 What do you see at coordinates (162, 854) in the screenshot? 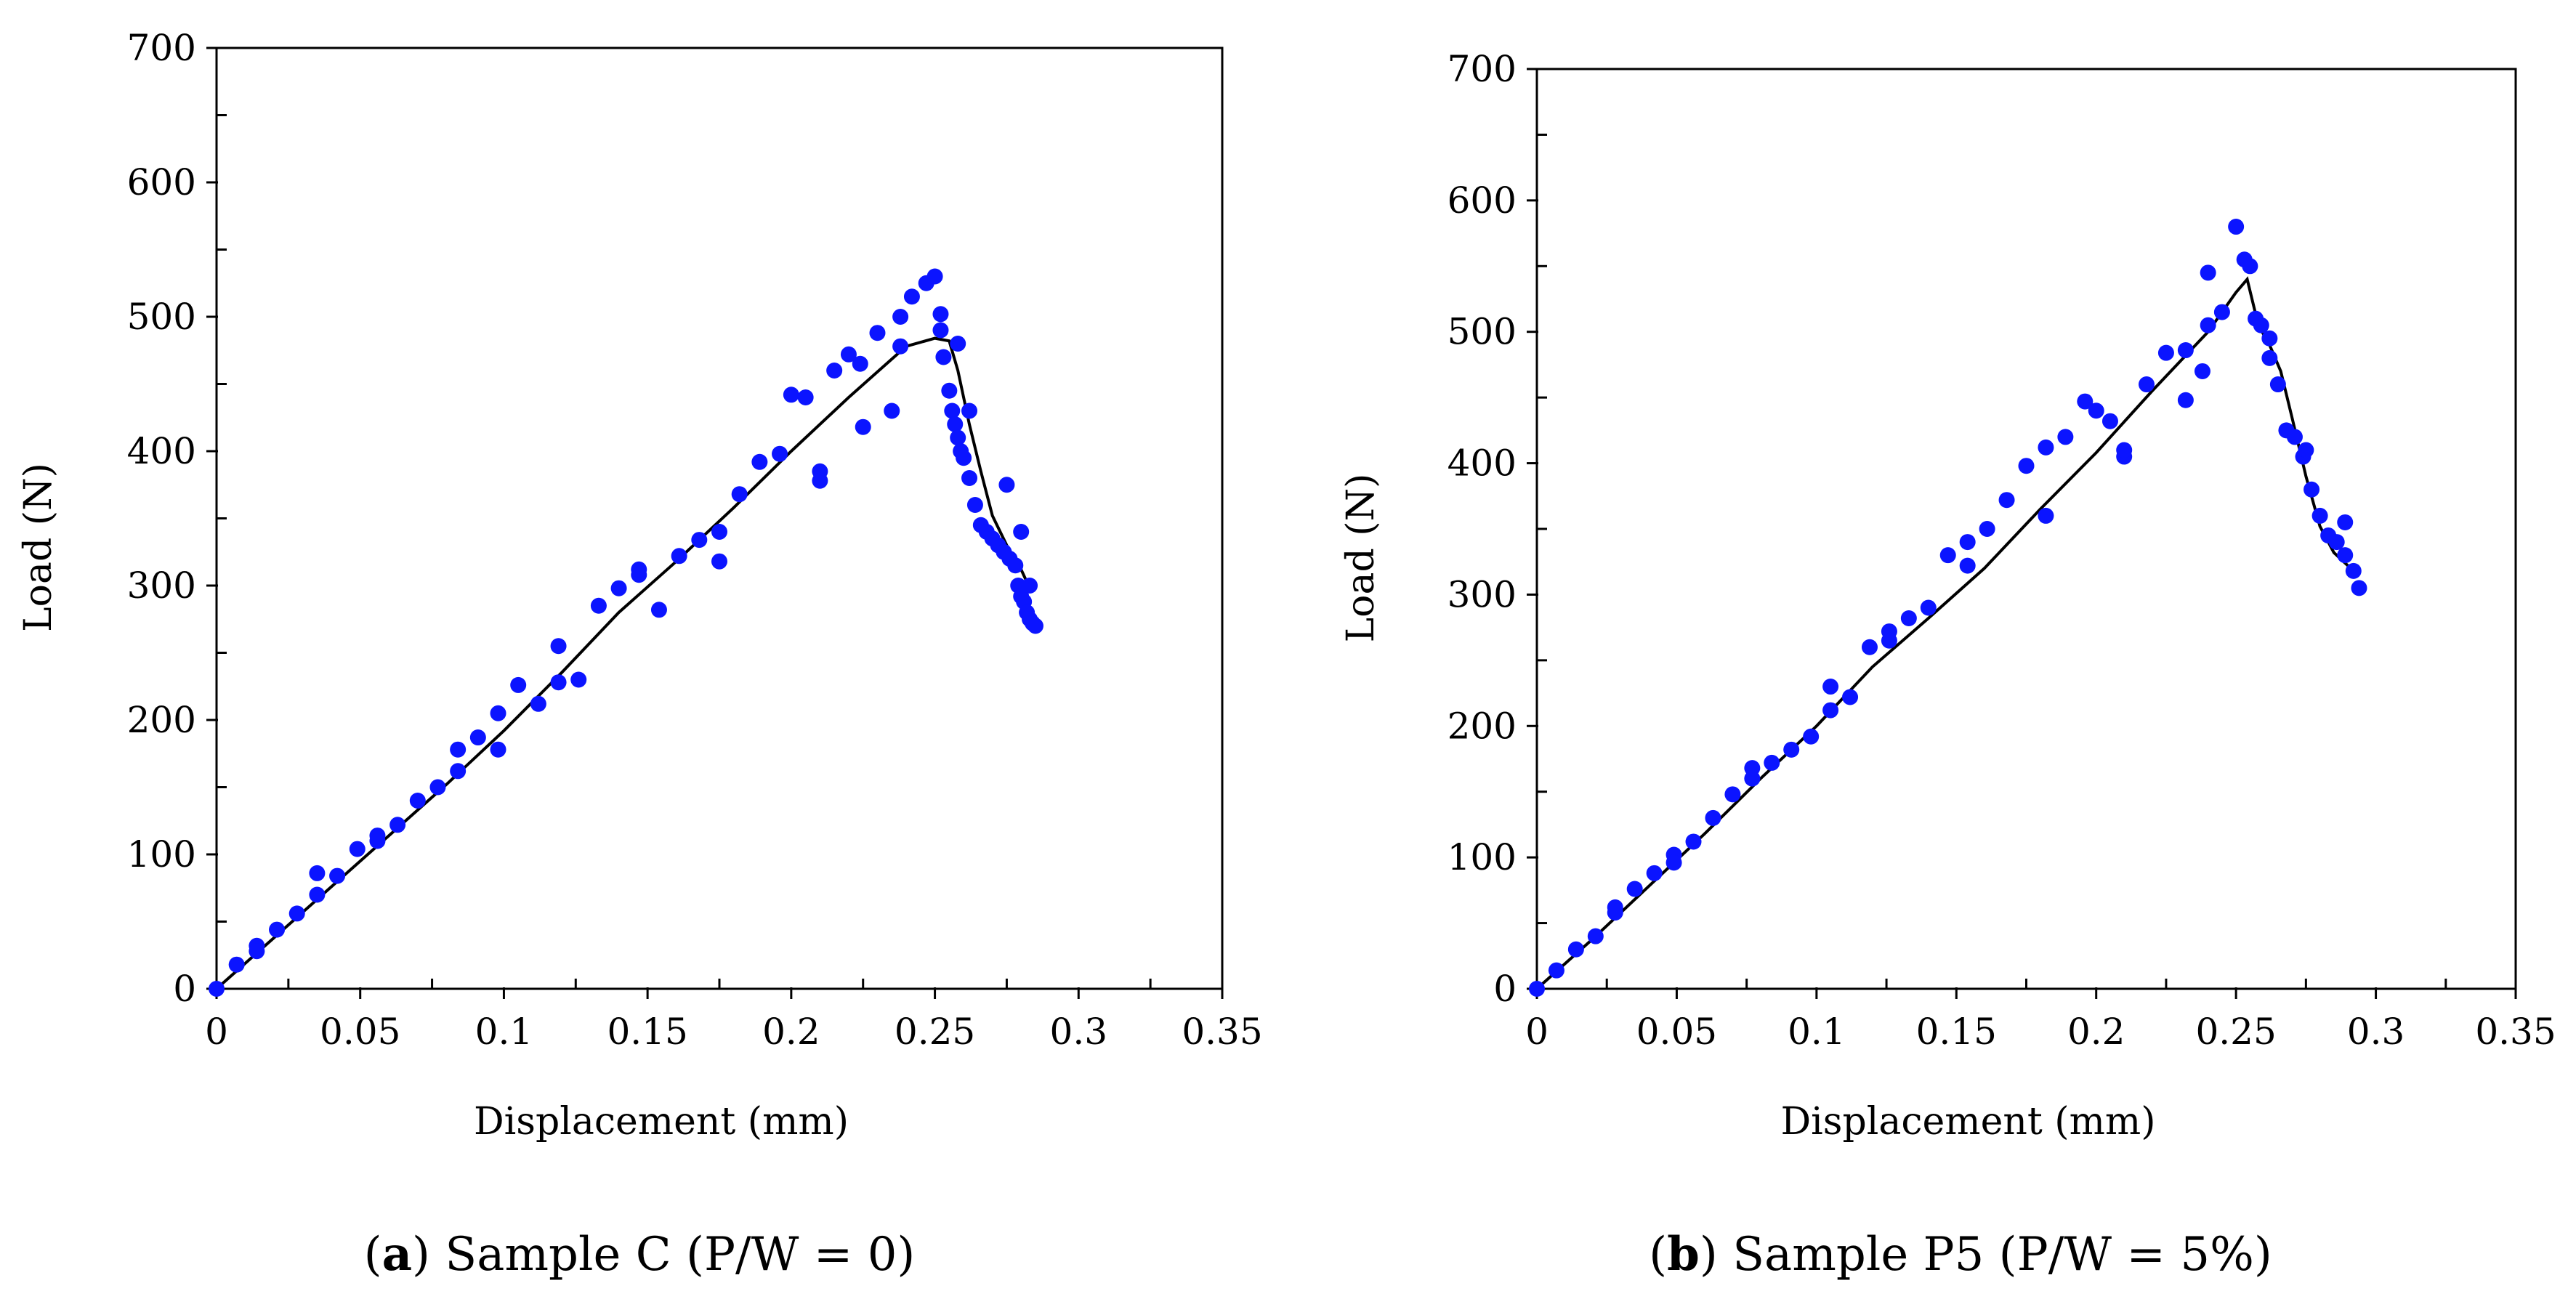
I see `y-tick-label: 100` at bounding box center [162, 854].